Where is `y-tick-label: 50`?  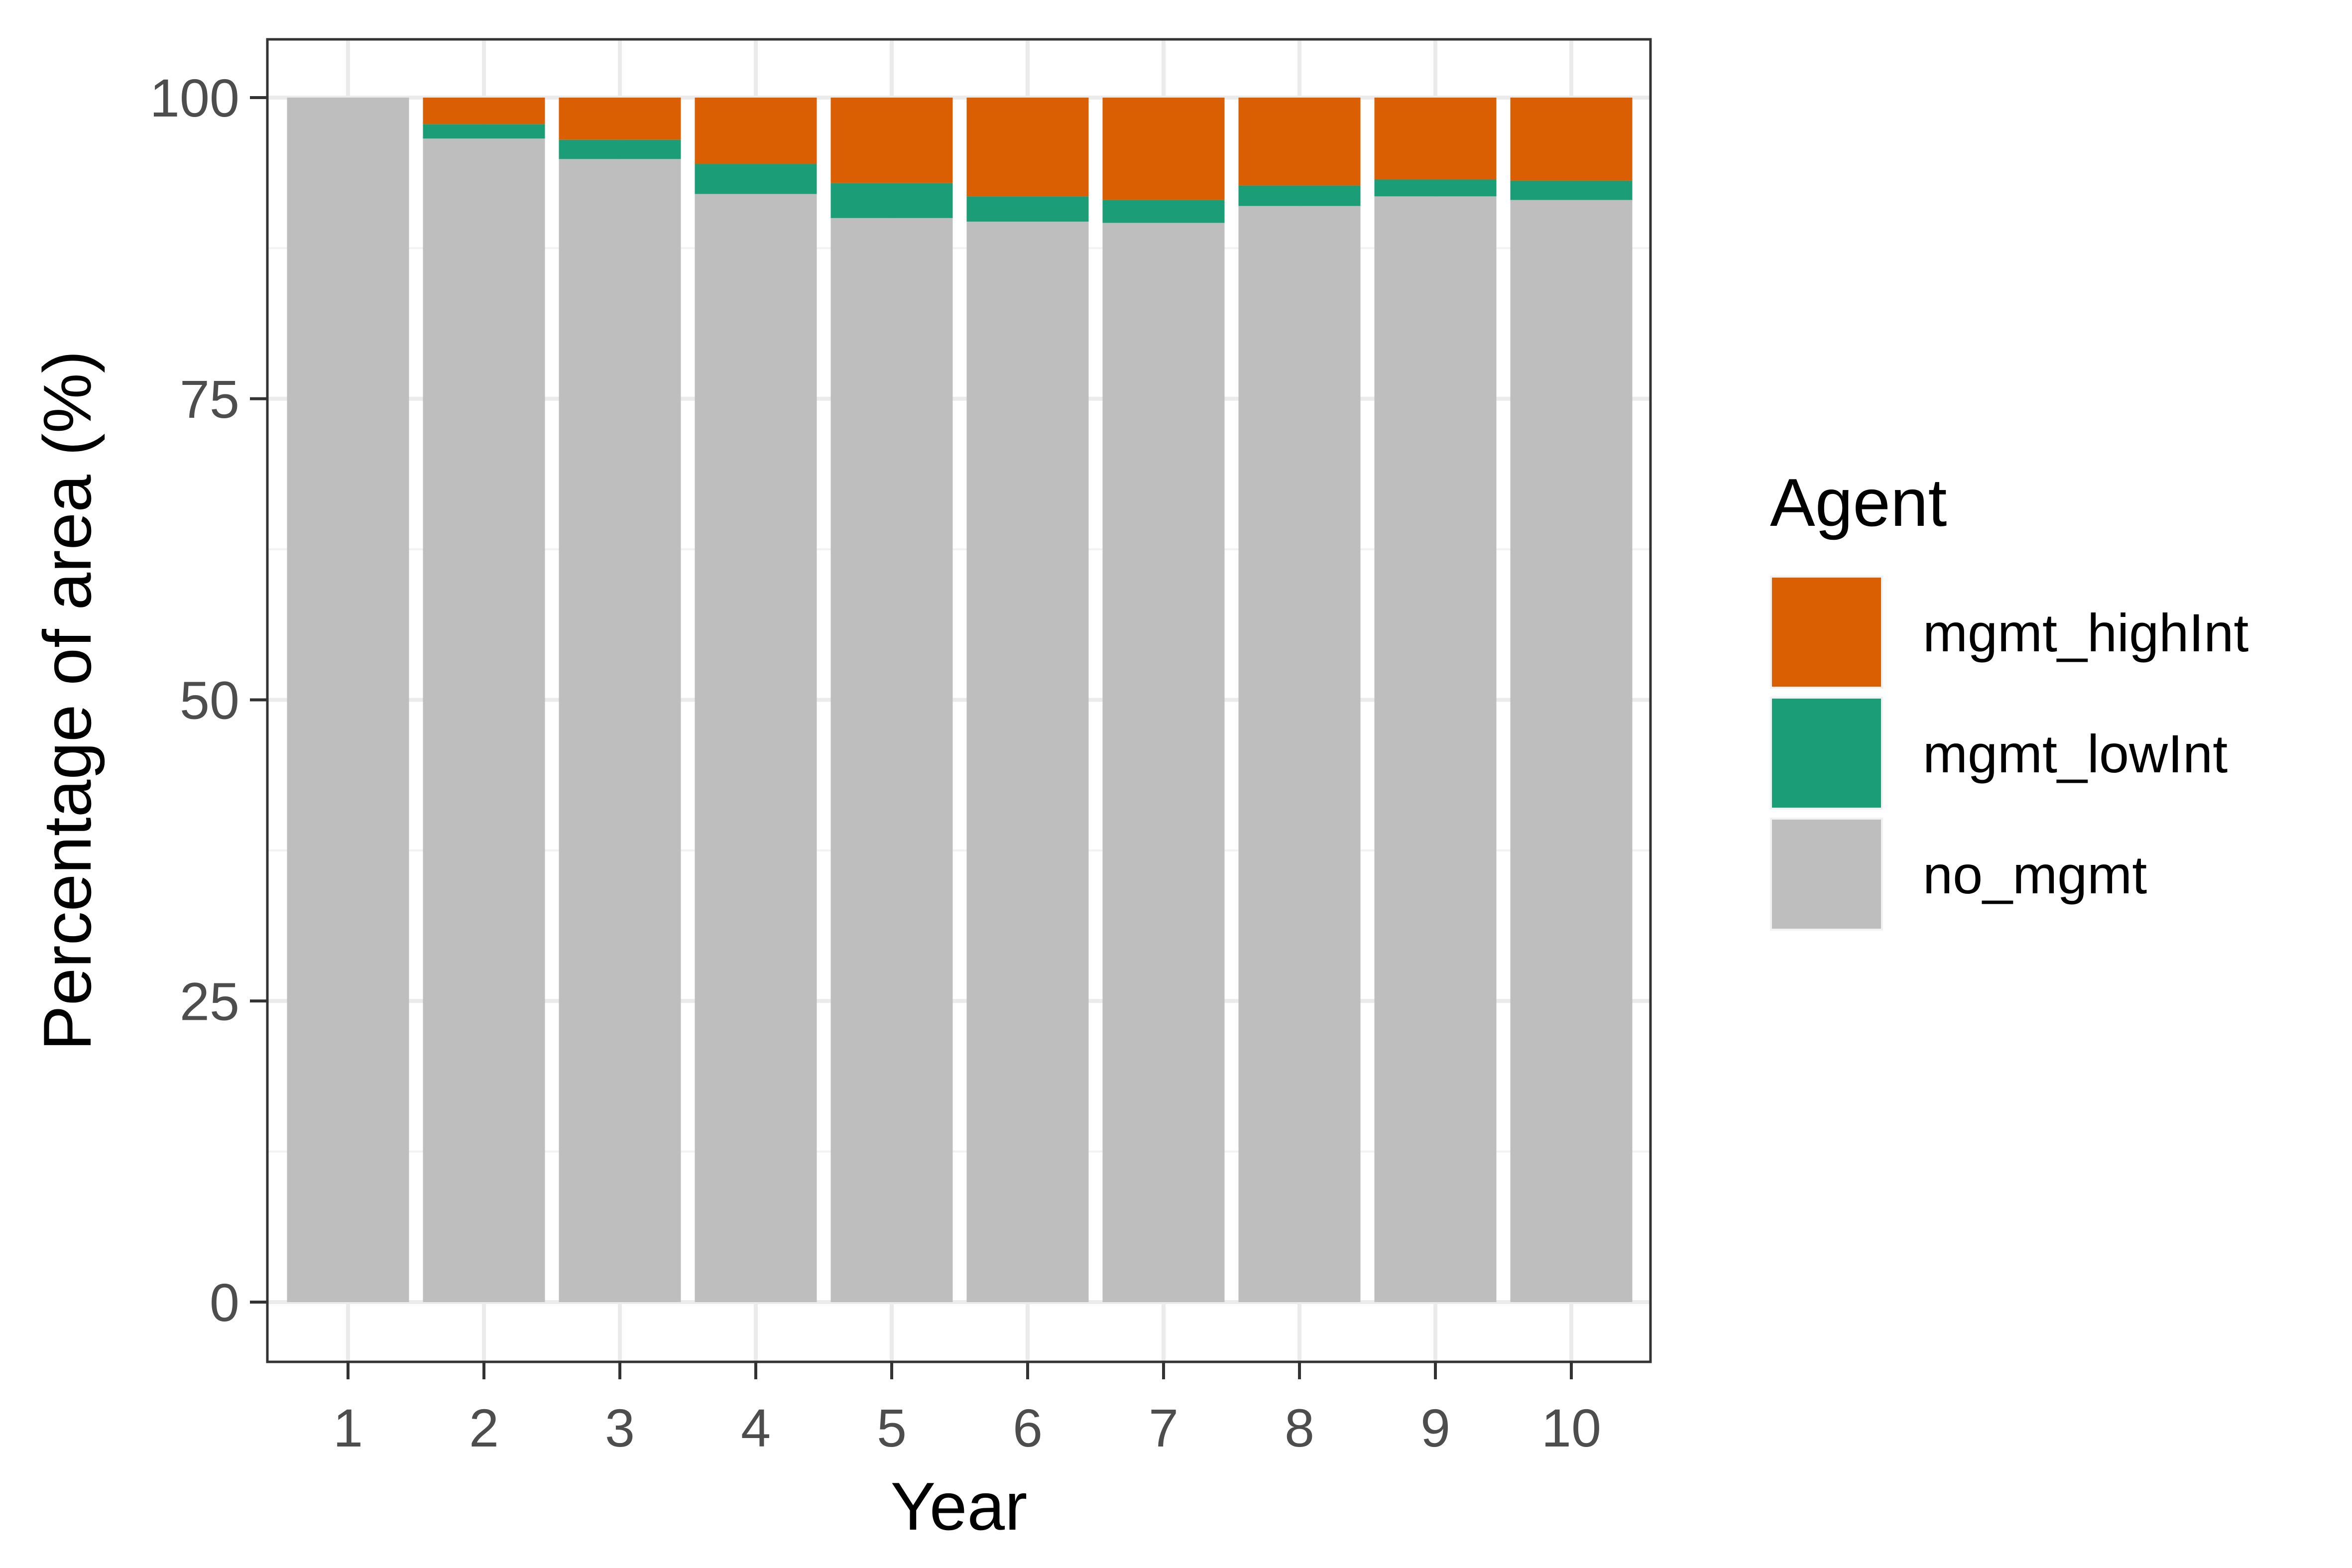
y-tick-label: 50 is located at coordinates (209, 700).